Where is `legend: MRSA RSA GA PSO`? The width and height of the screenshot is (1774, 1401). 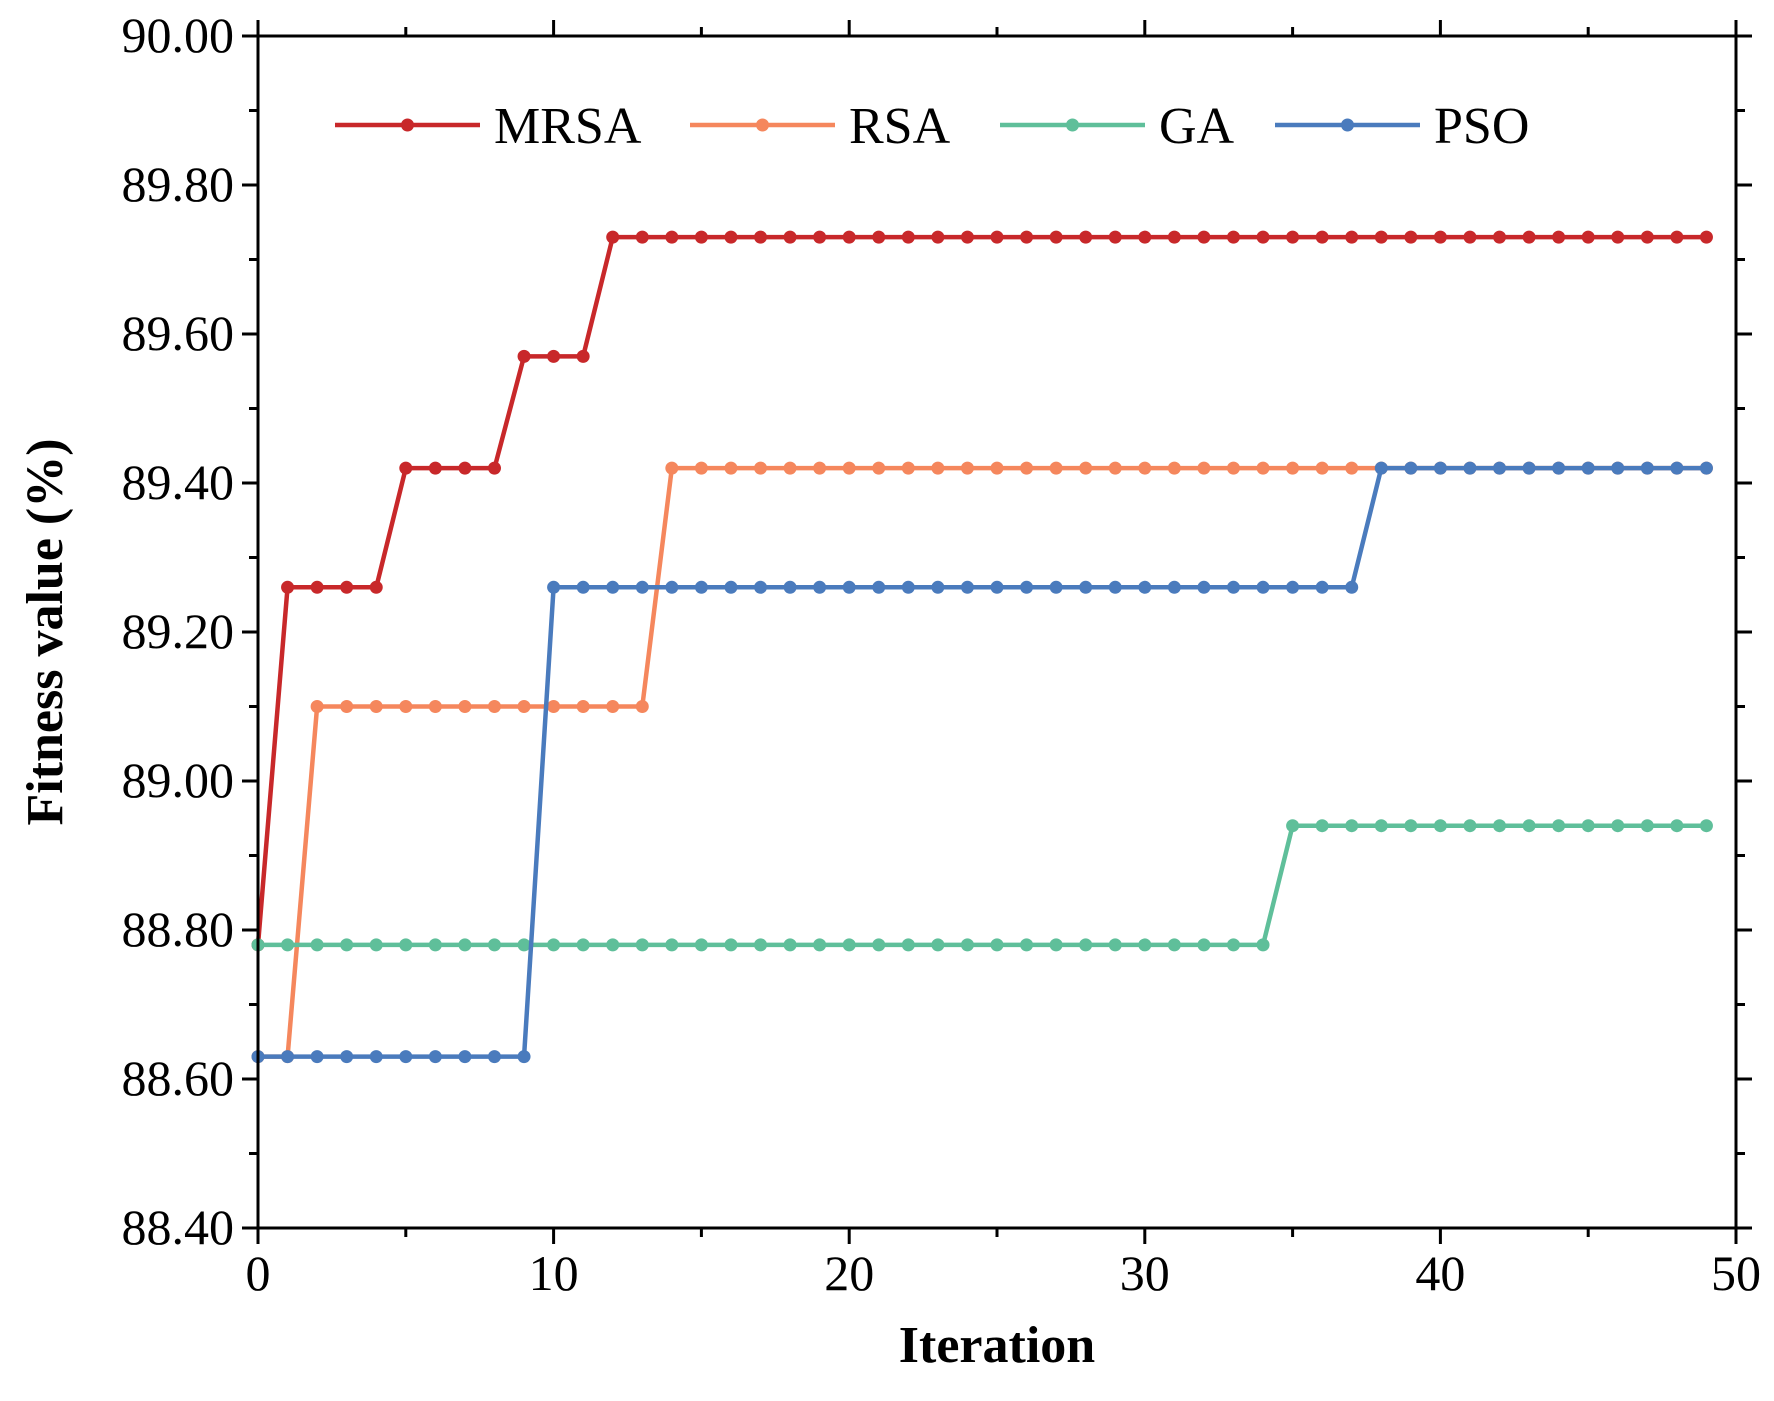 legend: MRSA RSA GA PSO is located at coordinates (932, 126).